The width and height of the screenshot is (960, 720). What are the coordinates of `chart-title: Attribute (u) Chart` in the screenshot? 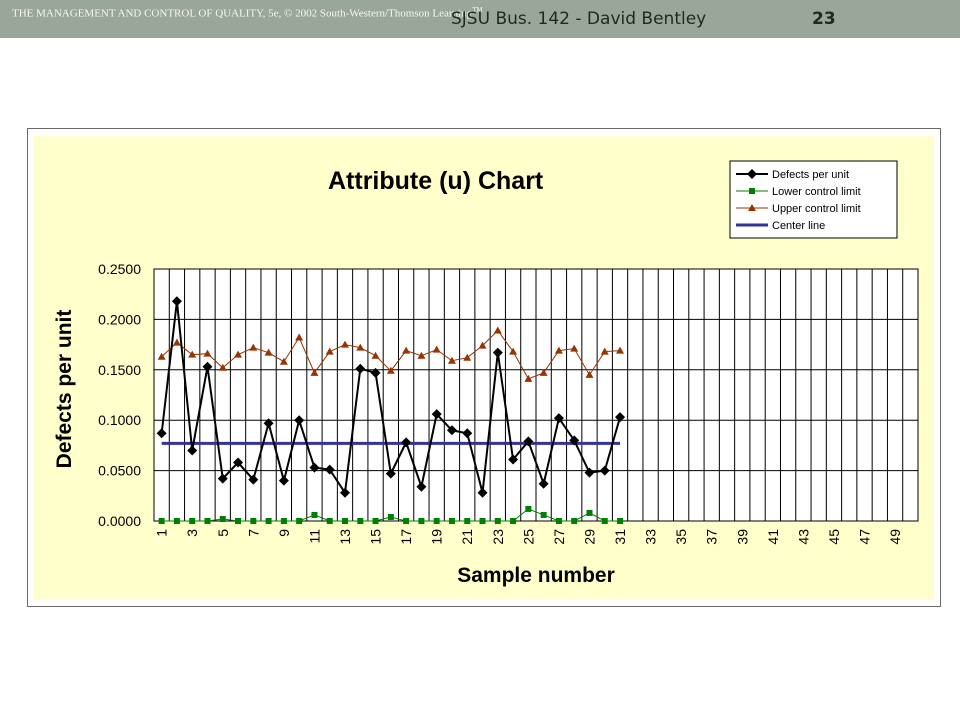 It's located at (436, 181).